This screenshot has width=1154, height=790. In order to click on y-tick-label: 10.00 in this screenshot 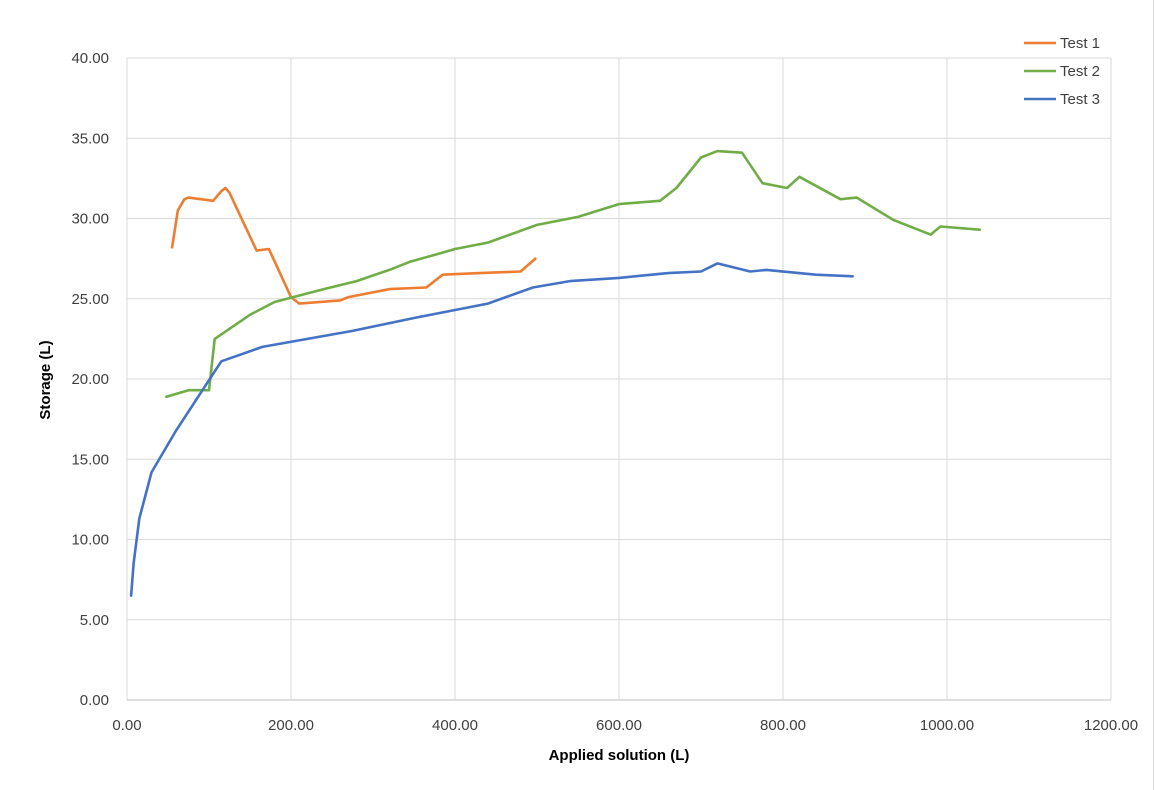, I will do `click(90, 540)`.